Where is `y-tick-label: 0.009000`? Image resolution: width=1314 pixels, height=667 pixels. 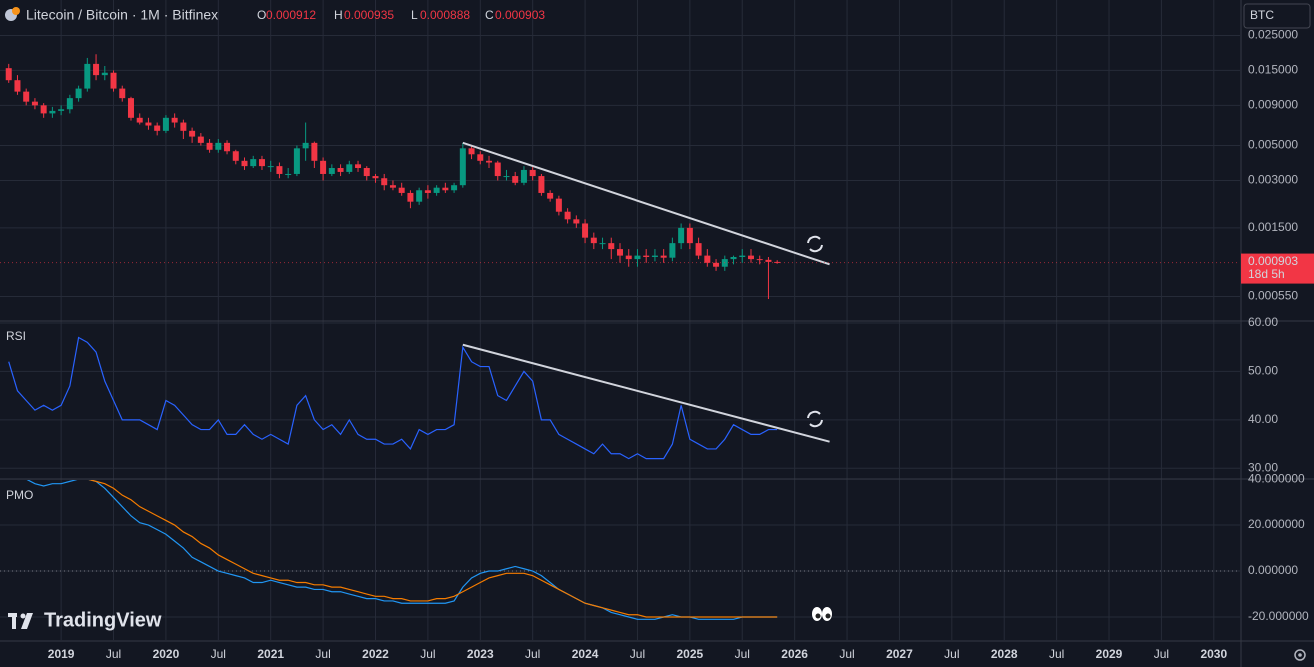
y-tick-label: 0.009000 is located at coordinates (1273, 105).